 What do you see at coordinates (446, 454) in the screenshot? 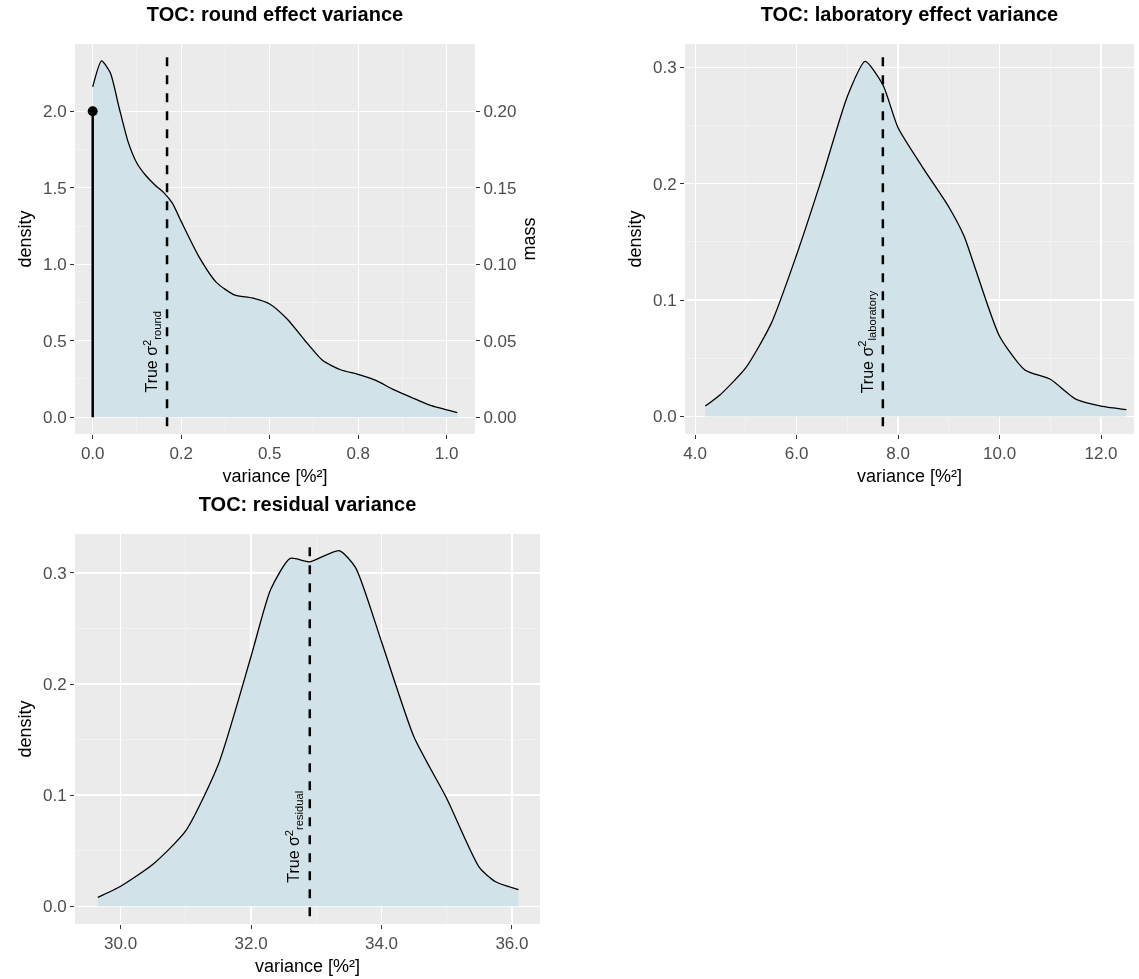
I see `x-tick-label: 1.0` at bounding box center [446, 454].